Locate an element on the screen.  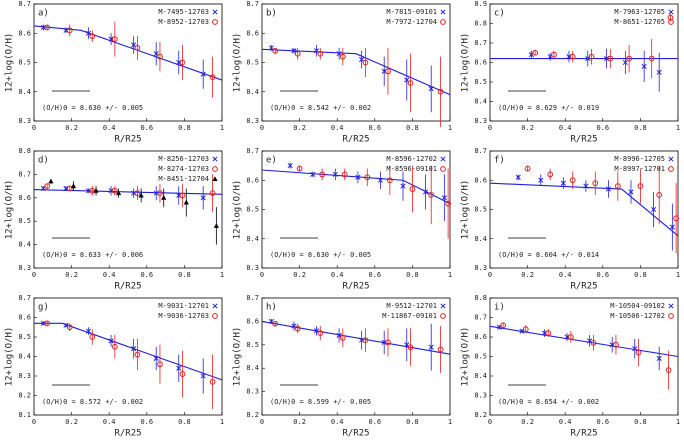
legend-label: M-9036-12703 is located at coordinates (183, 316).